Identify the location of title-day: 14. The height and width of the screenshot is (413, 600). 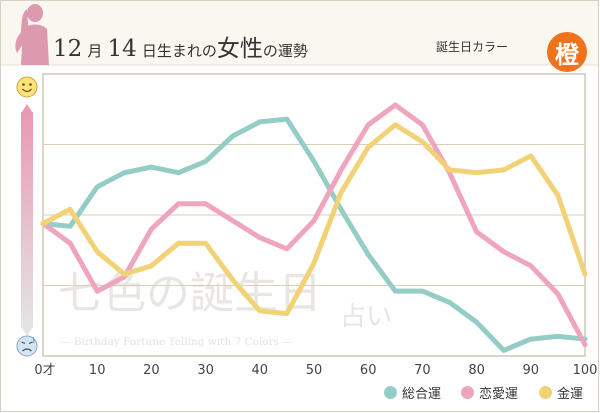
(122, 49).